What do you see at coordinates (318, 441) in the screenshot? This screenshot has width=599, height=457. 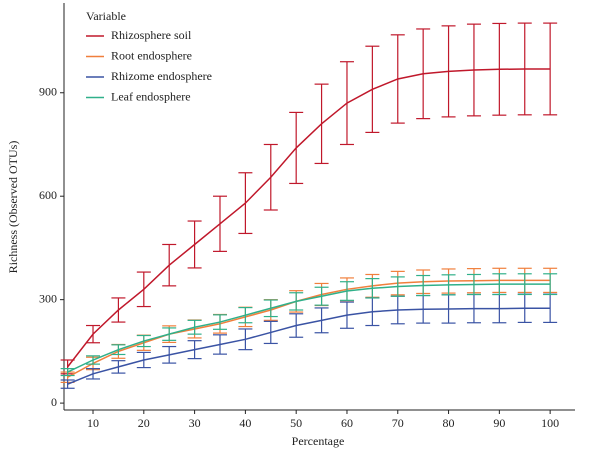 I see `x-axis-label: Percentage` at bounding box center [318, 441].